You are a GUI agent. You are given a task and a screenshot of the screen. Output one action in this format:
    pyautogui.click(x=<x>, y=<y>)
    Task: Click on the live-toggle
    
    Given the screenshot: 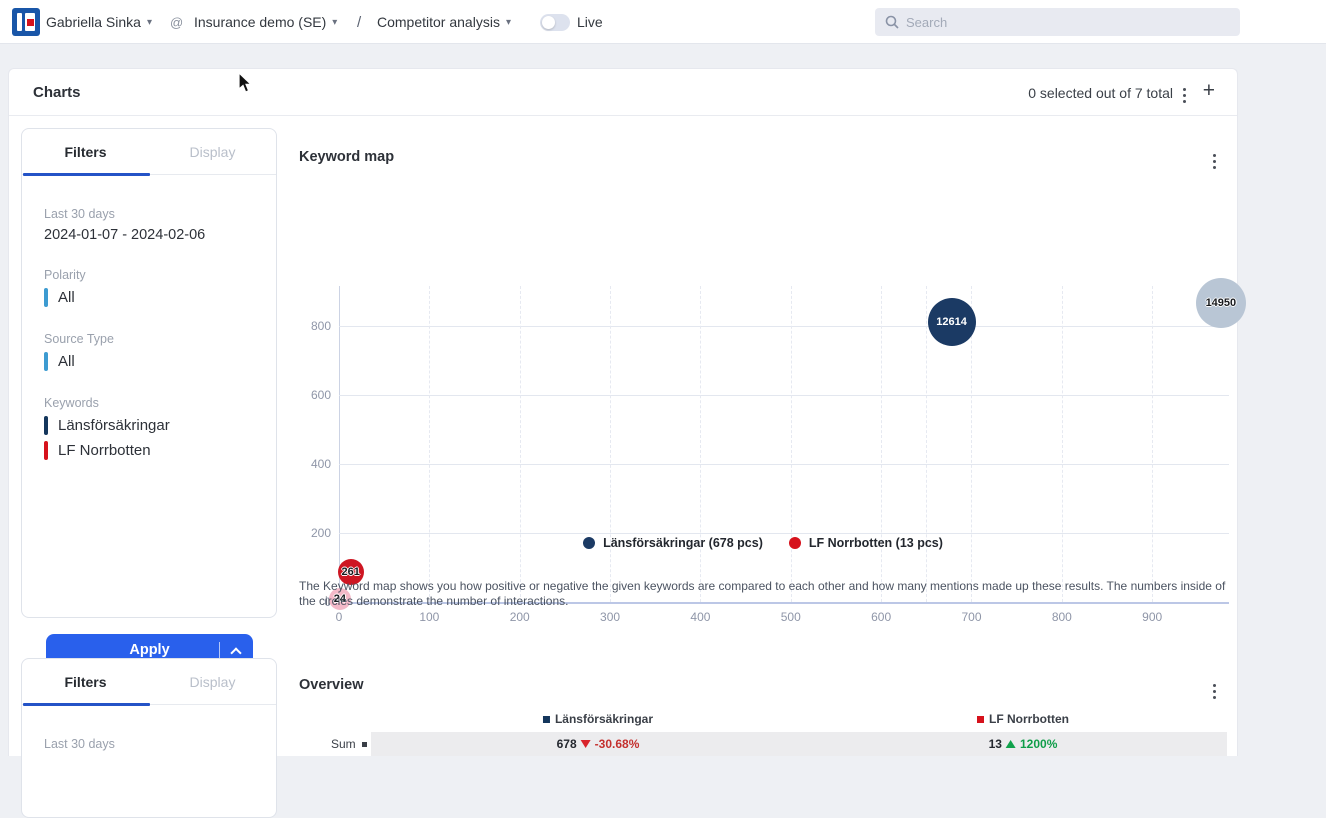 What is the action you would take?
    pyautogui.click(x=555, y=22)
    